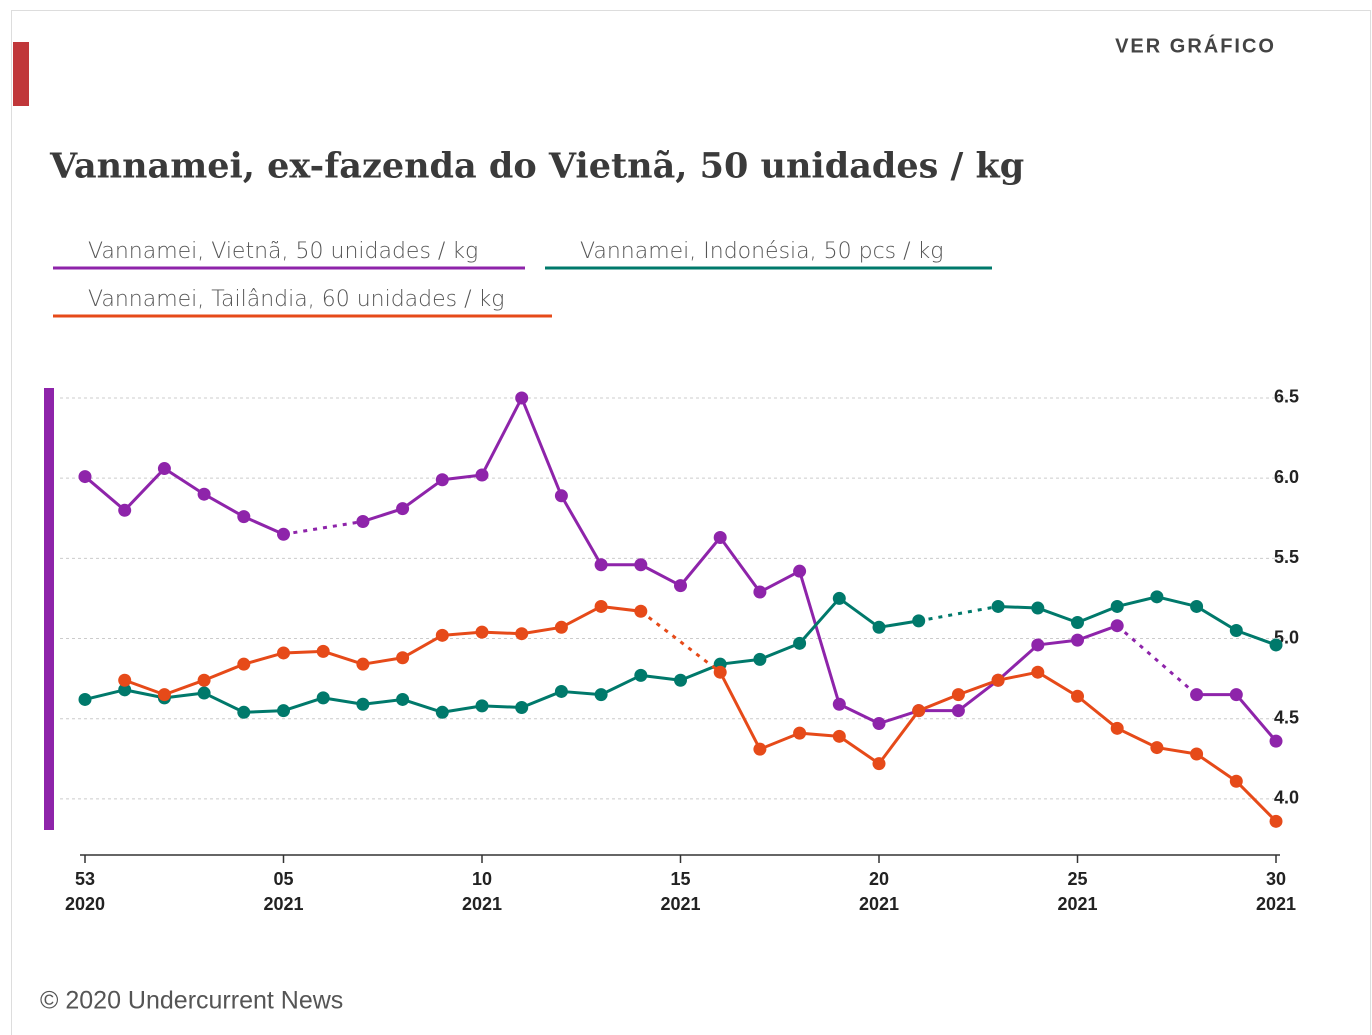 The height and width of the screenshot is (1035, 1372). Describe the element at coordinates (482, 879) in the screenshot. I see `x-tick-label: 10` at that location.